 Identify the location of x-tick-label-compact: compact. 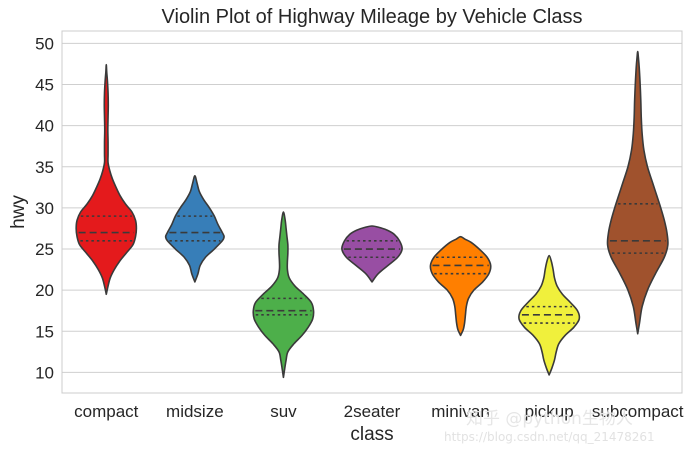
(106, 411).